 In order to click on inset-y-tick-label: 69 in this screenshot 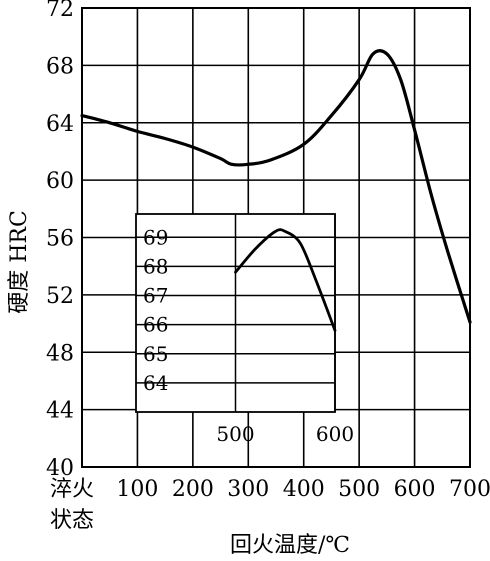, I will do `click(155, 237)`.